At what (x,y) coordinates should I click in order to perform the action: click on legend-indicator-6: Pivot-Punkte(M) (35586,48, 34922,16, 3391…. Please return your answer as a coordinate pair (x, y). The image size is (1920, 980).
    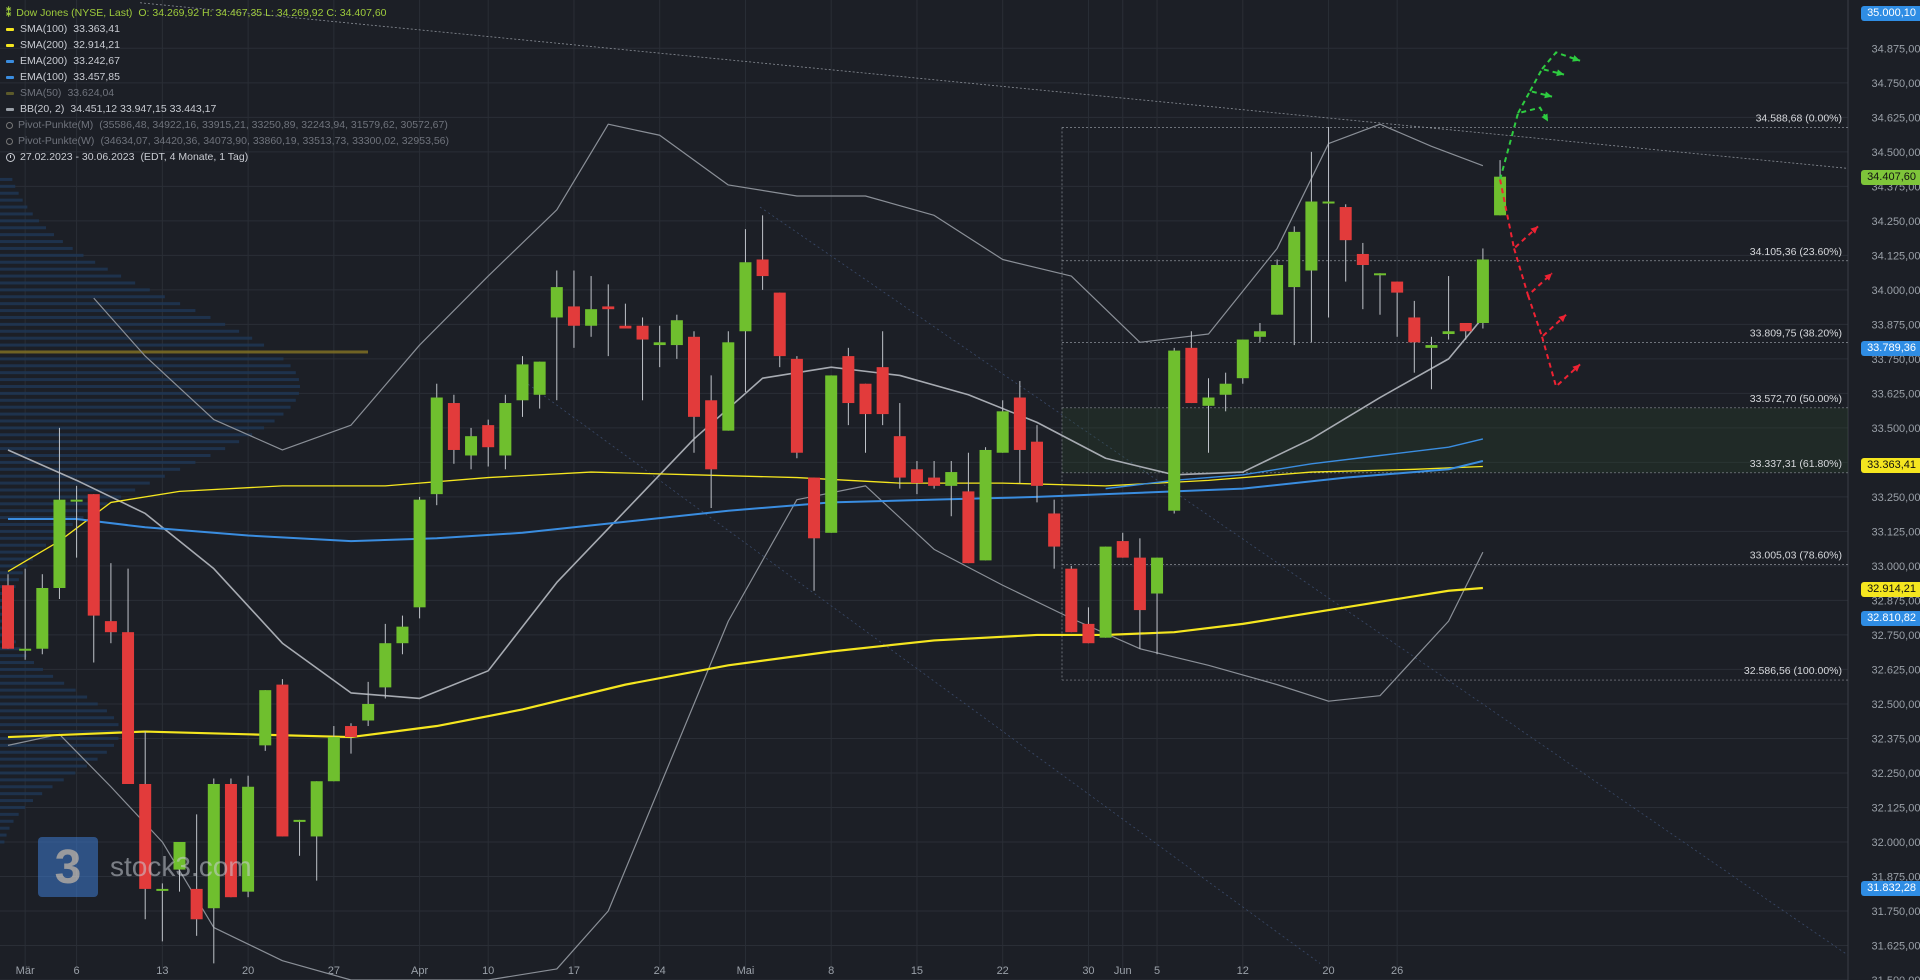
    Looking at the image, I should click on (227, 125).